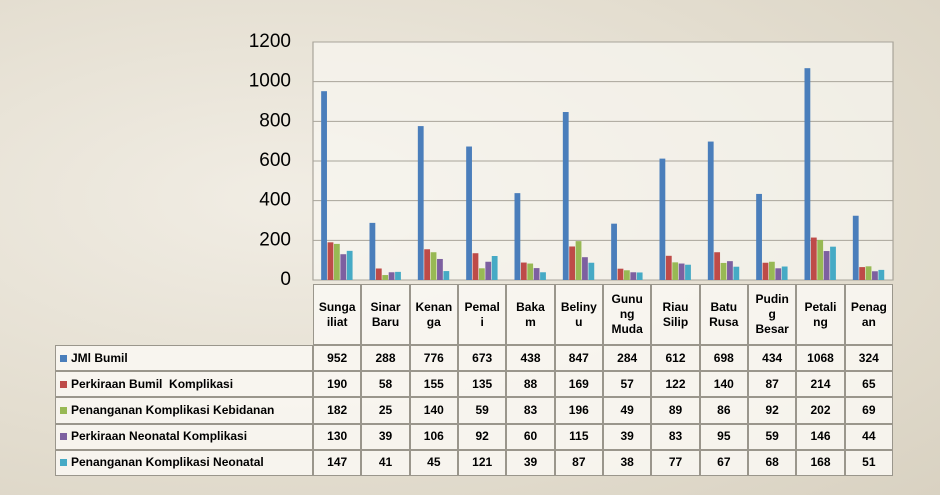  Describe the element at coordinates (627, 462) in the screenshot. I see `table-value: 38` at that location.